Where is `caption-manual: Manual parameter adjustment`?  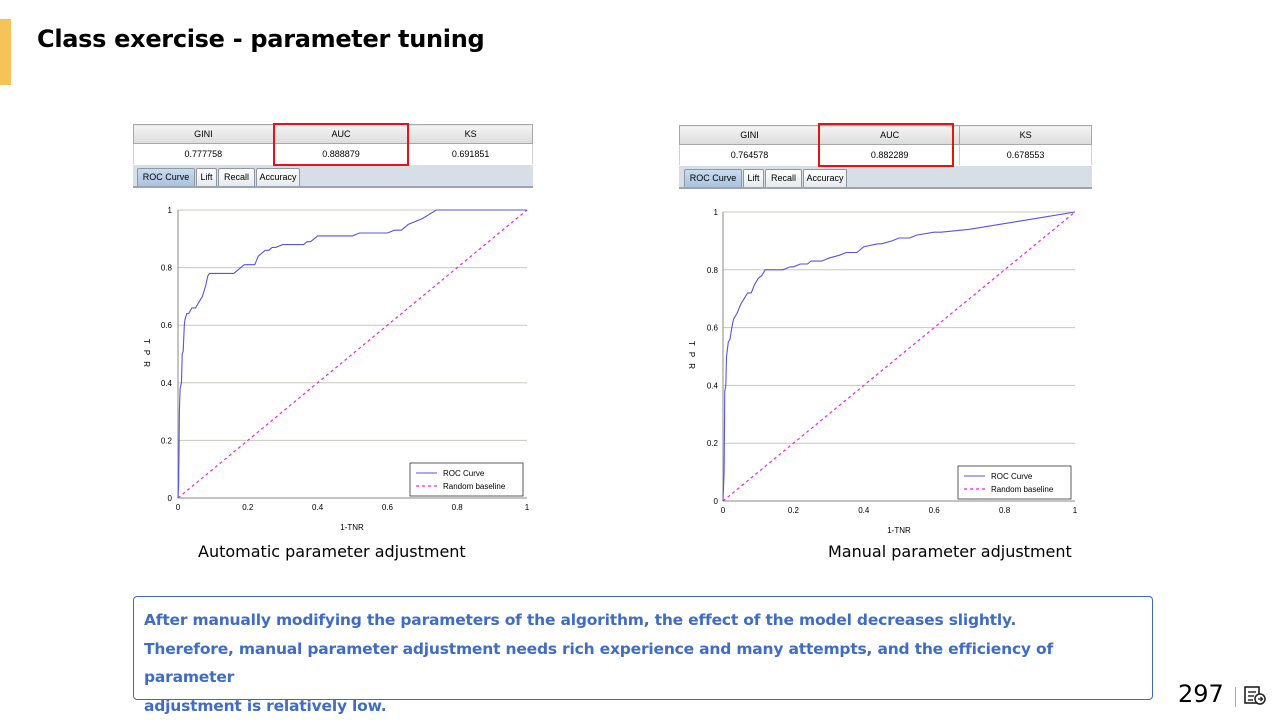
caption-manual: Manual parameter adjustment is located at coordinates (950, 551).